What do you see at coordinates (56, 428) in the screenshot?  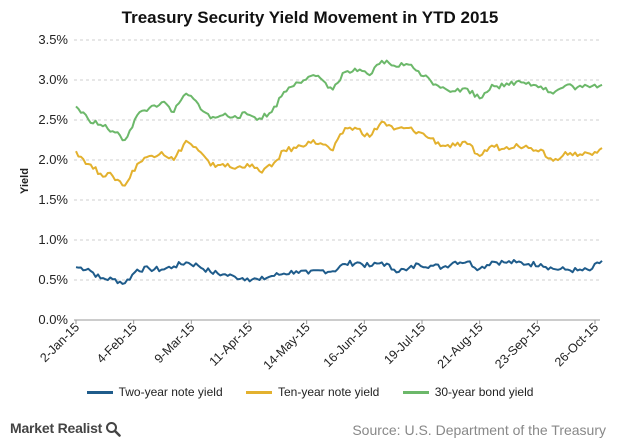 I see `brand-name: Market Realist` at bounding box center [56, 428].